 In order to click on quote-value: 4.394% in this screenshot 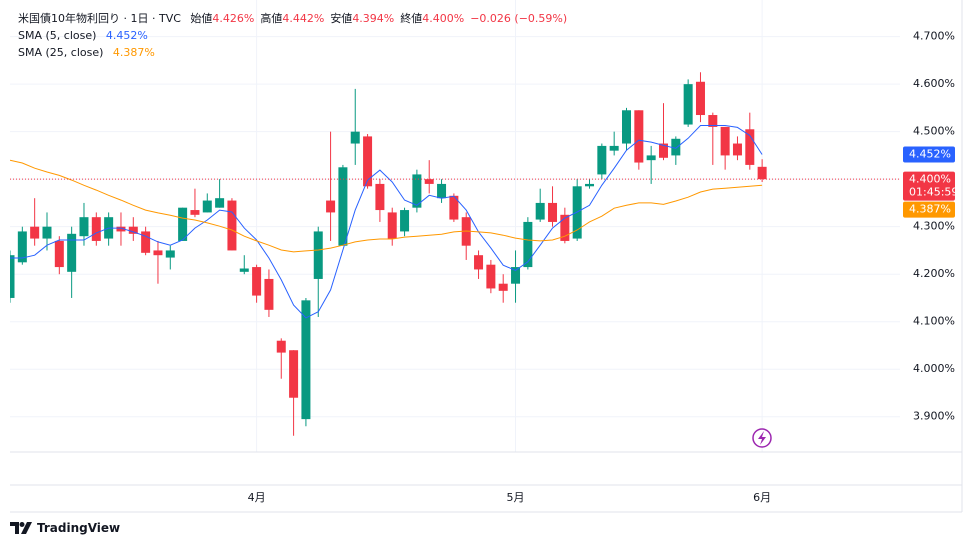, I will do `click(373, 18)`.